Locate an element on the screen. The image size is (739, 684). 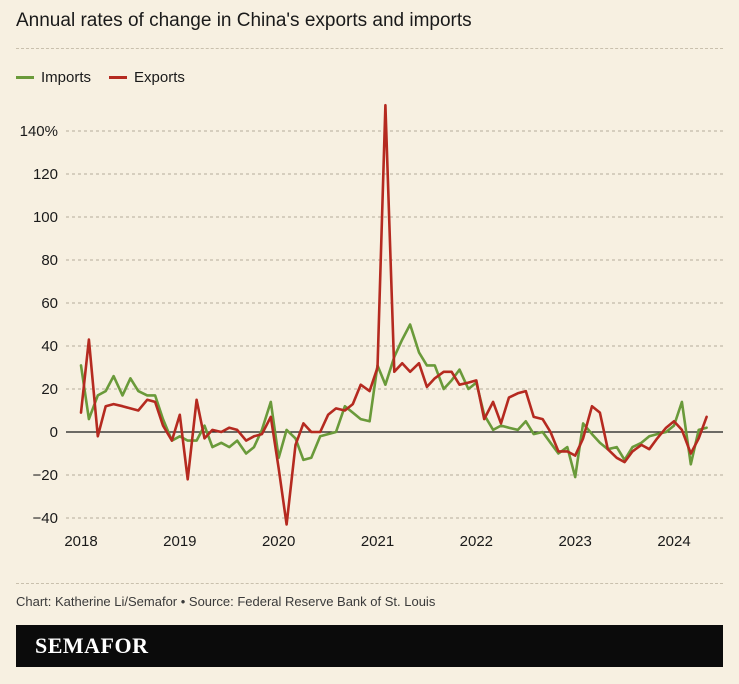
x-tick-label: 2022 is located at coordinates (476, 541).